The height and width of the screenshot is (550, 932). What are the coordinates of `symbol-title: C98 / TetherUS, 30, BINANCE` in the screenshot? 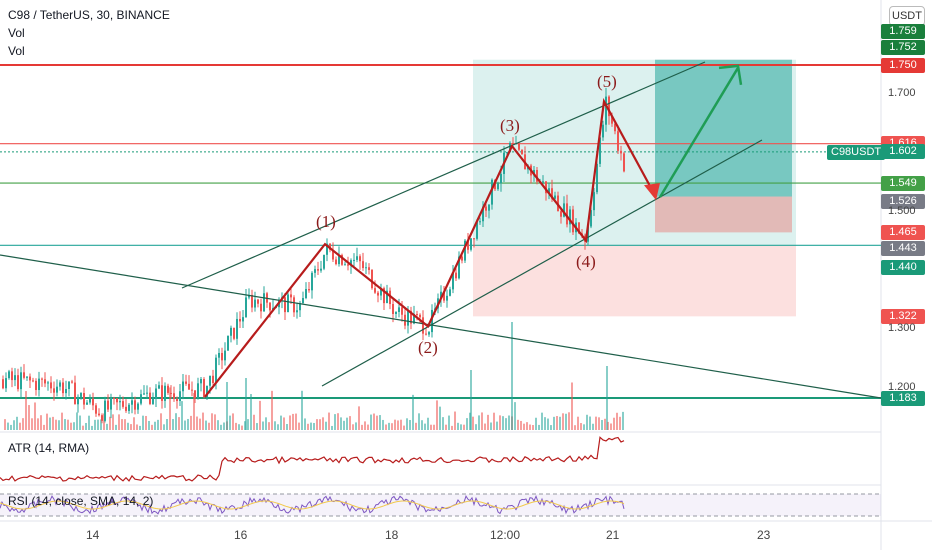 It's located at (89, 15).